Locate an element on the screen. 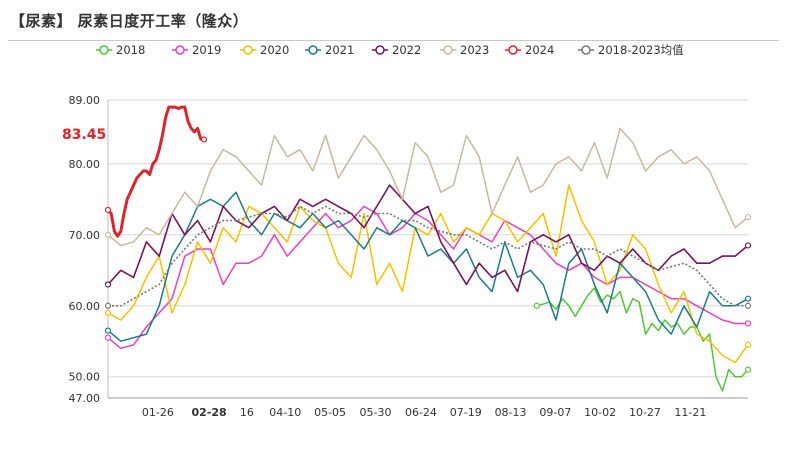  chart-title: 【尿素】 尿素日度开工率（隆众） is located at coordinates (129, 21).